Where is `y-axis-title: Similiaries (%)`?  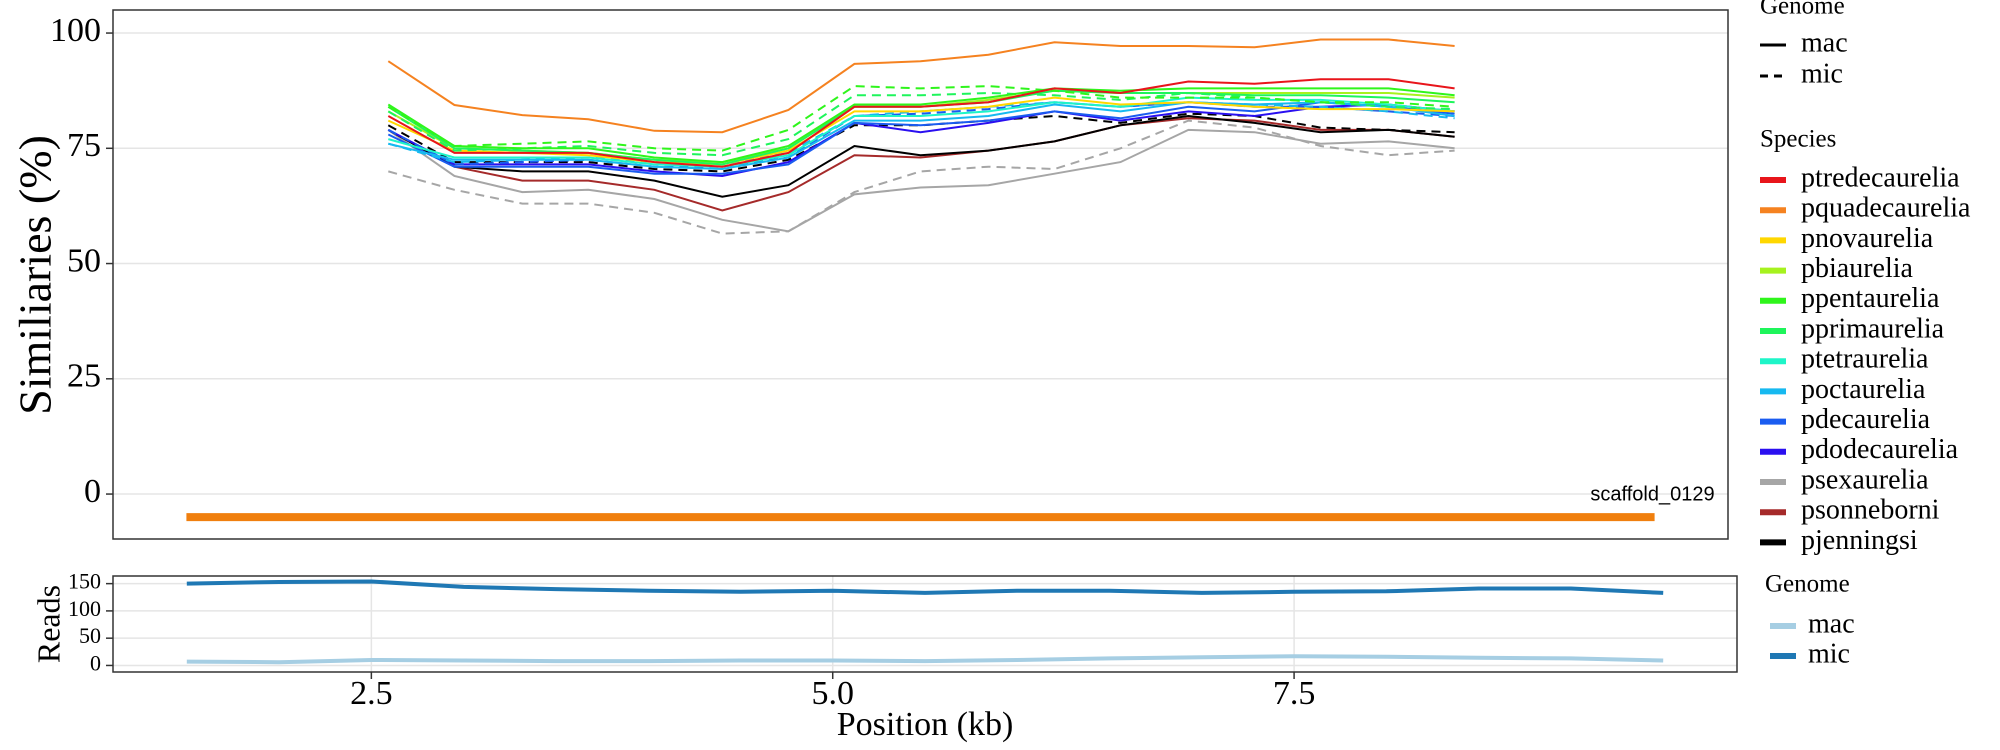
y-axis-title: Similiaries (%) is located at coordinates (35, 275).